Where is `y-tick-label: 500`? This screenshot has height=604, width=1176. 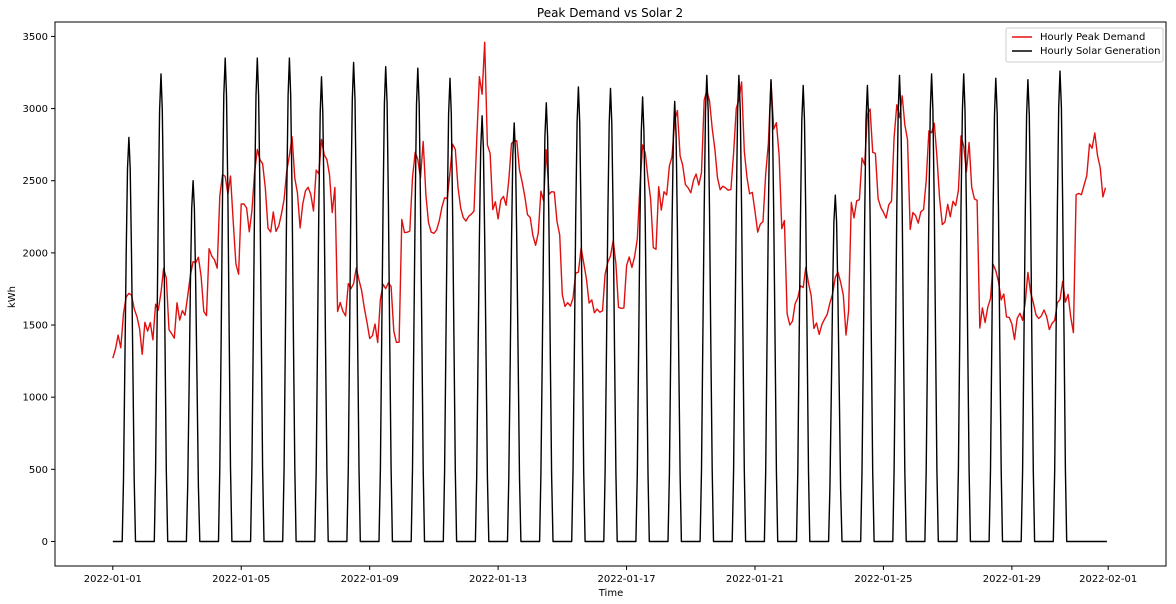
y-tick-label: 500 is located at coordinates (38, 470).